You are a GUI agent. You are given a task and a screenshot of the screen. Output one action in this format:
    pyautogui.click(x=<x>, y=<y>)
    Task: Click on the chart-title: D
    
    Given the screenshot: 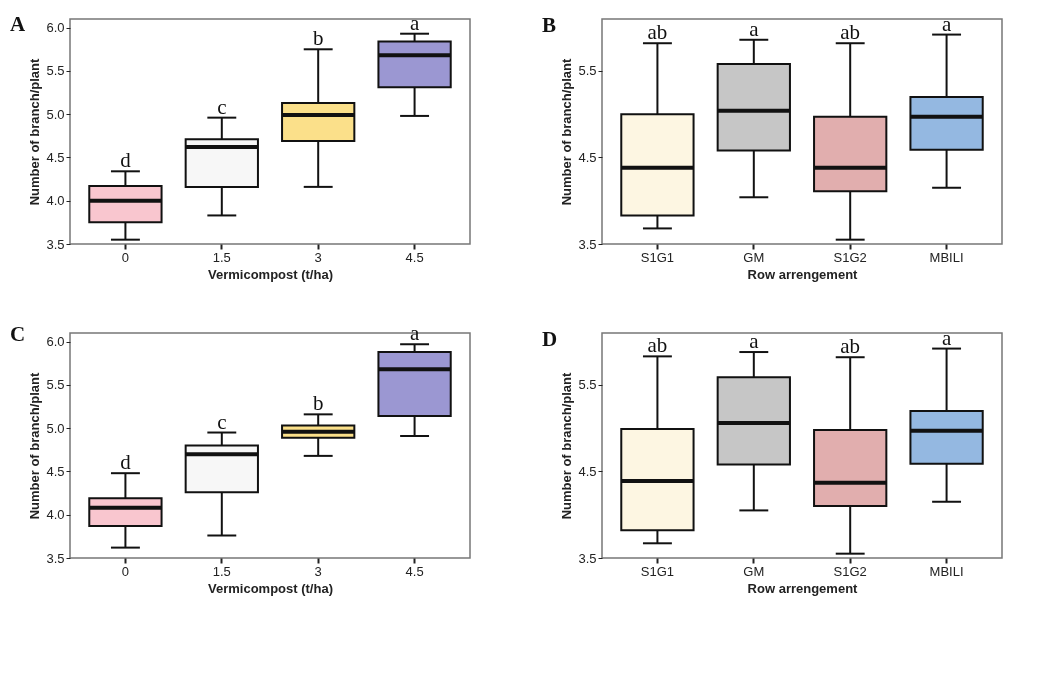 What is the action you would take?
    pyautogui.click(x=550, y=338)
    